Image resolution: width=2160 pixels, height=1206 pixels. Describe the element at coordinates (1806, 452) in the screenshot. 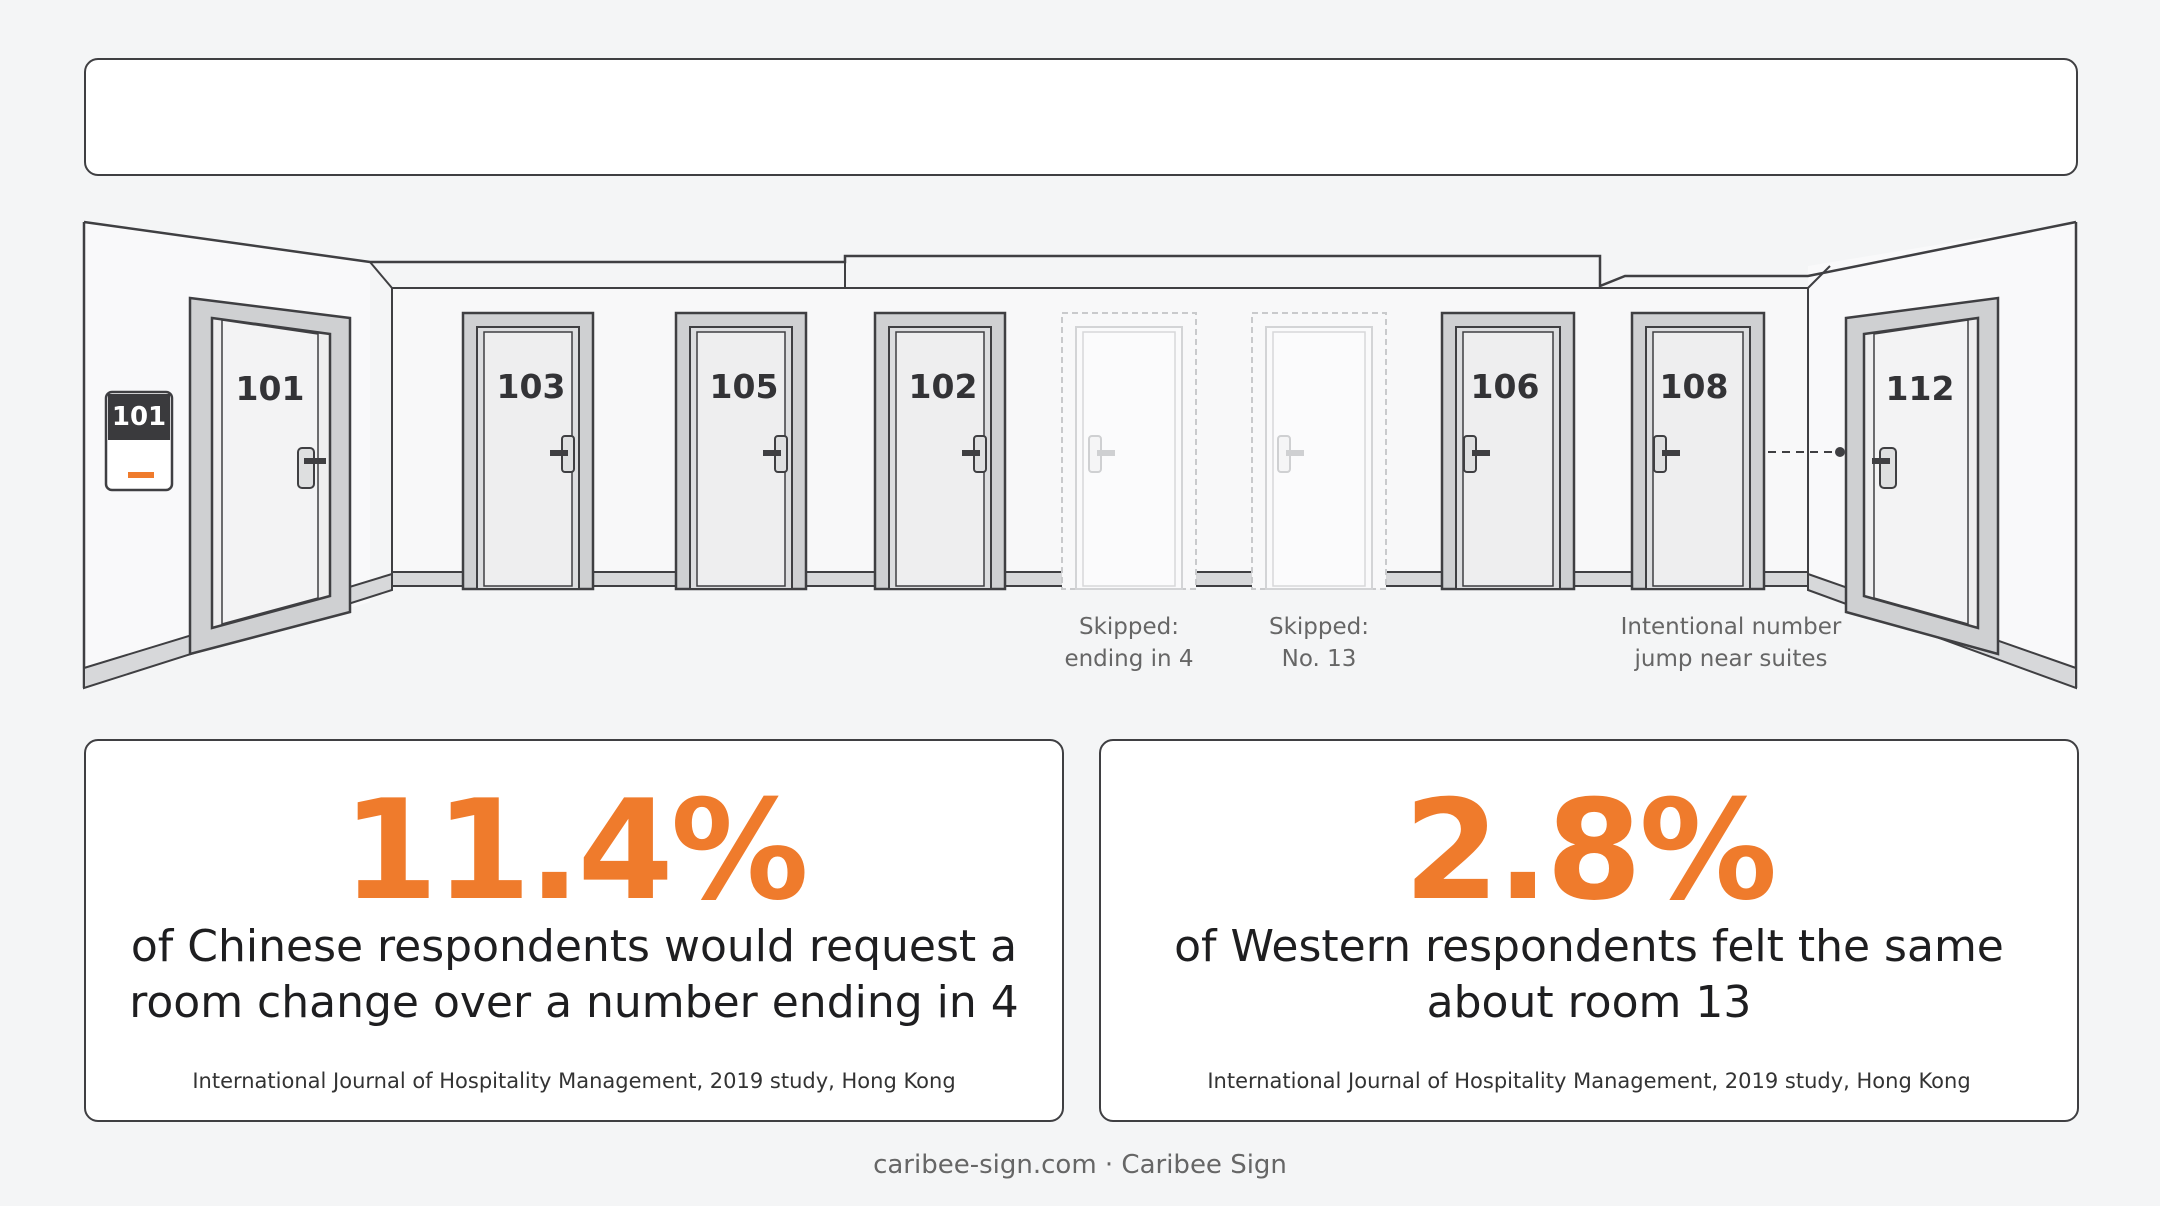

I see `number-jump-arrow` at that location.